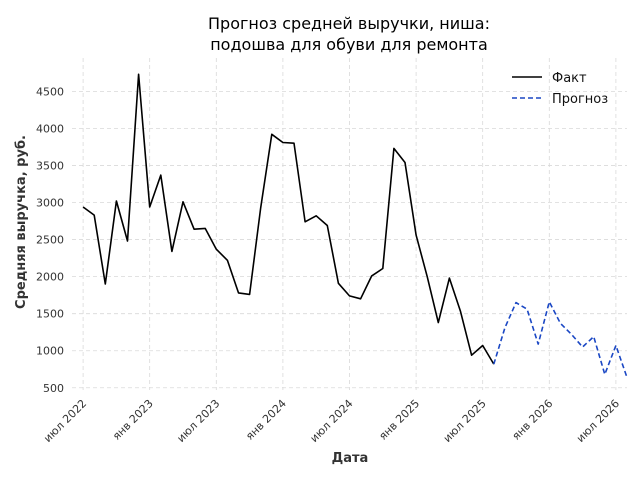 This screenshot has height=480, width=640. I want to click on y-tick-label: 3000, so click(50, 203).